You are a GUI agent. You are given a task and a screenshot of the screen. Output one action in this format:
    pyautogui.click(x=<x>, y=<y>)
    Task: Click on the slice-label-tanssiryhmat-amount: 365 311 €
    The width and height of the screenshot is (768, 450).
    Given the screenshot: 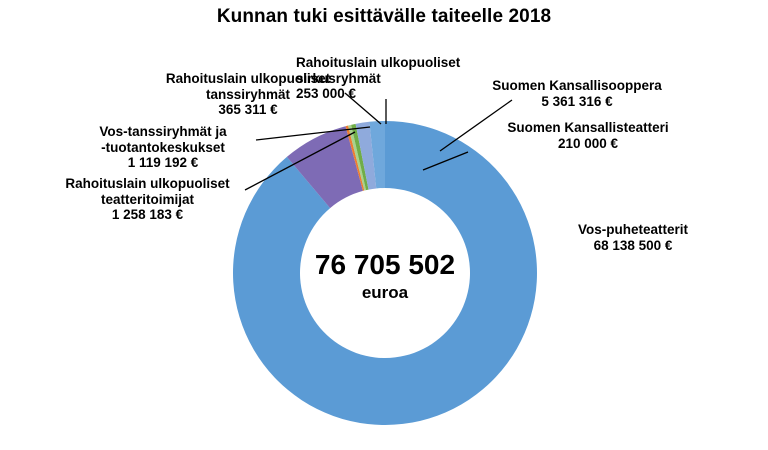 What is the action you would take?
    pyautogui.click(x=248, y=109)
    